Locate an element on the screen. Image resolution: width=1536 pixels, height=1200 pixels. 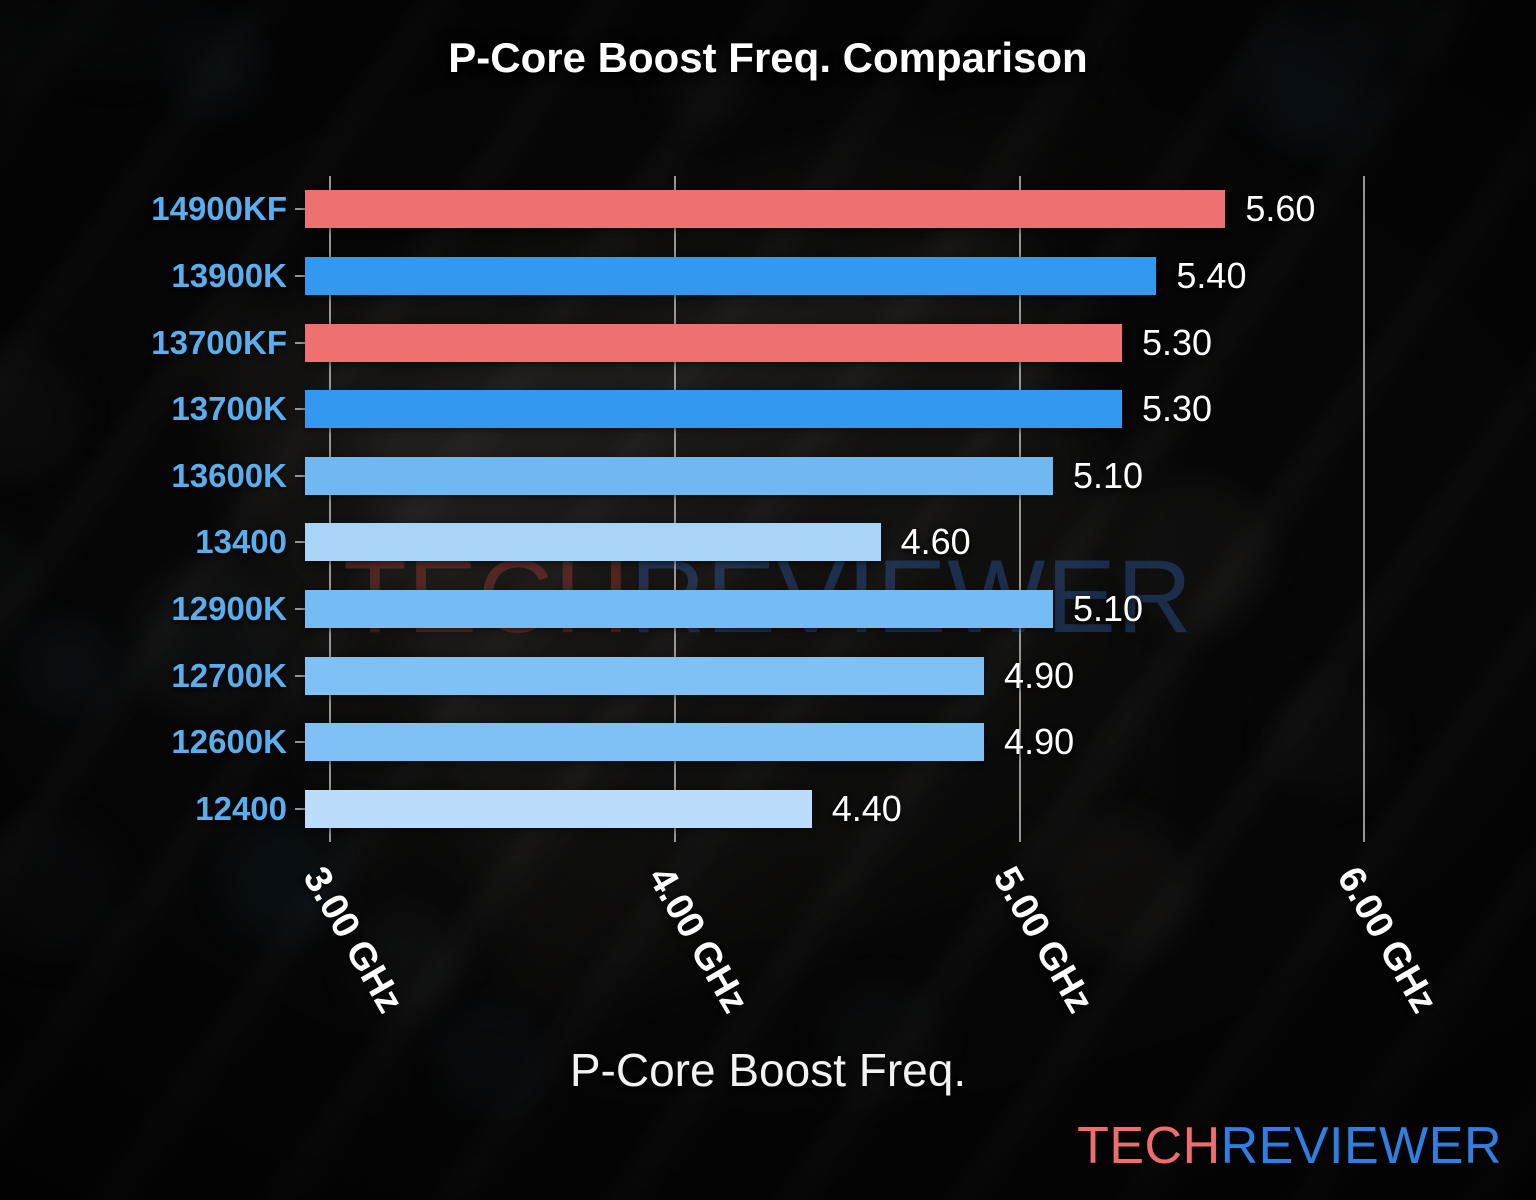
watermark: TECHREVIEWER is located at coordinates (768, 597).